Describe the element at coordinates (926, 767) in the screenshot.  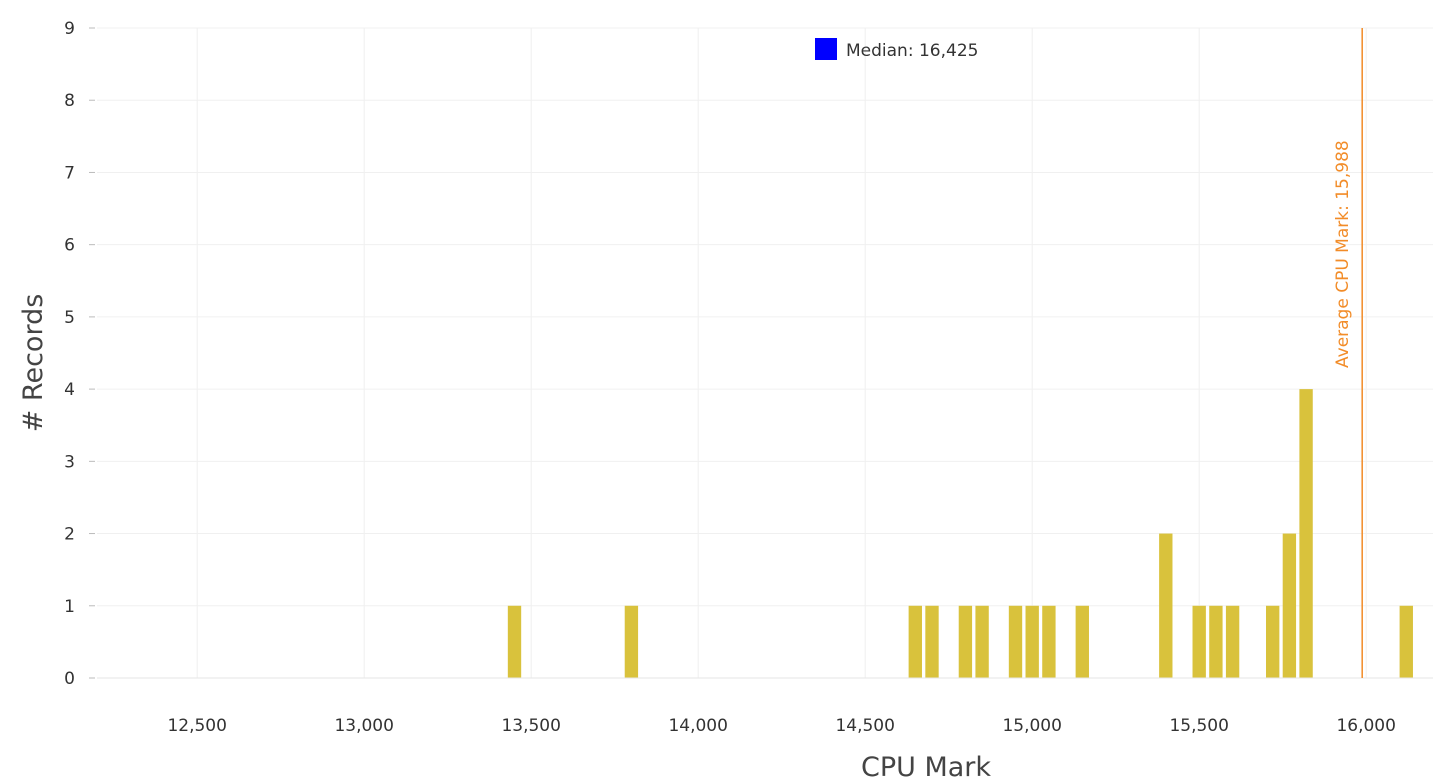
I see `x-axis-title: CPU Mark` at that location.